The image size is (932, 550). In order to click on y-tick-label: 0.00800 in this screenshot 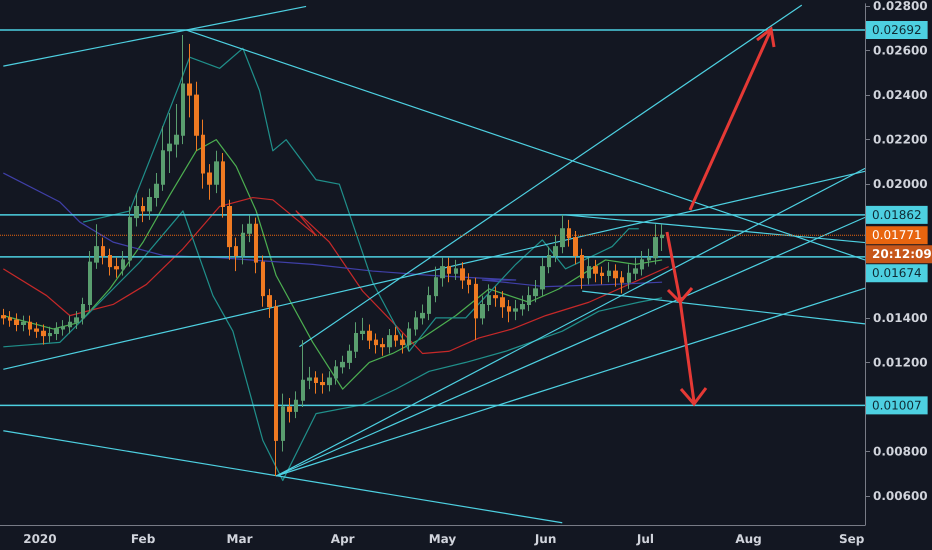, I will do `click(900, 451)`.